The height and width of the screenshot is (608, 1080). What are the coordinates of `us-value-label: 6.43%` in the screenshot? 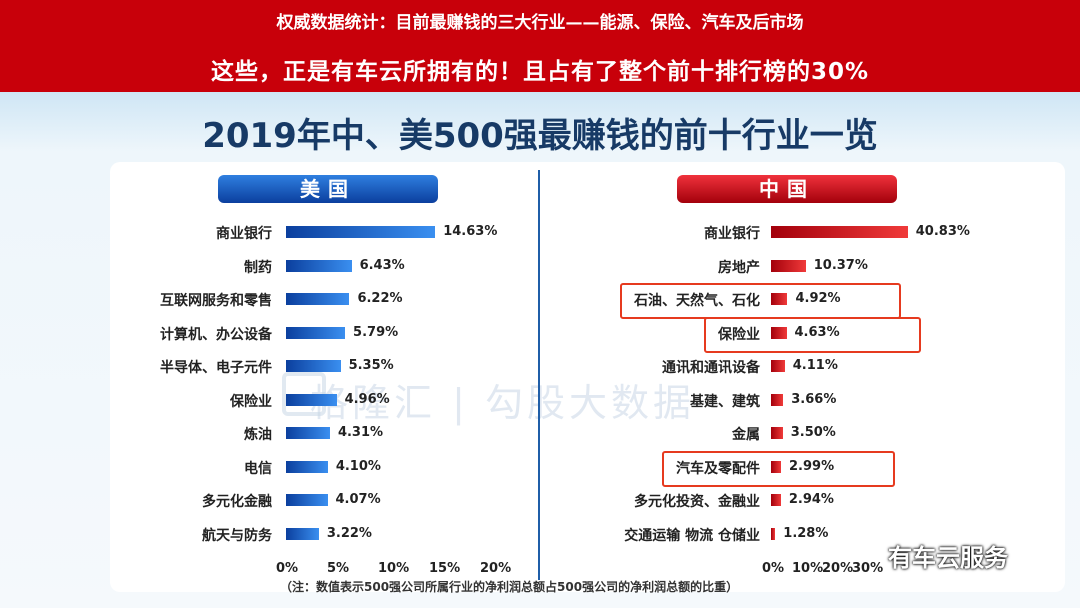 It's located at (382, 265).